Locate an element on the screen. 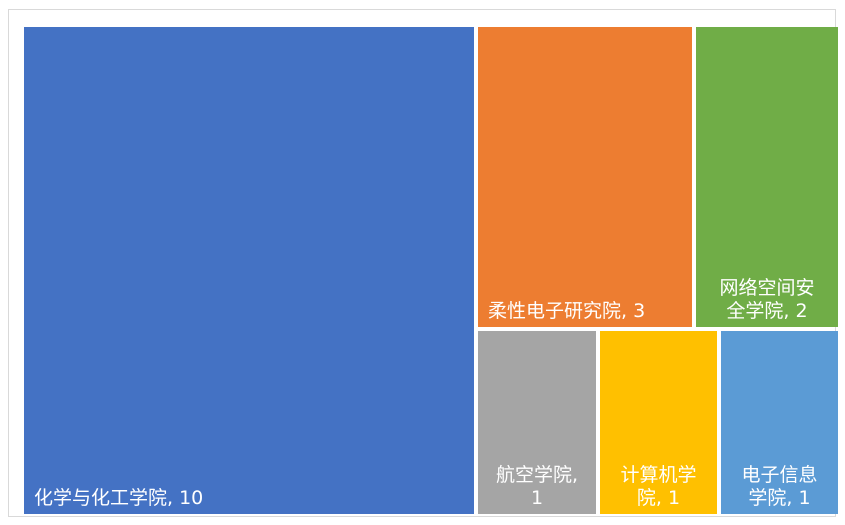  treemap-tile-label: 院, 1 is located at coordinates (658, 498).